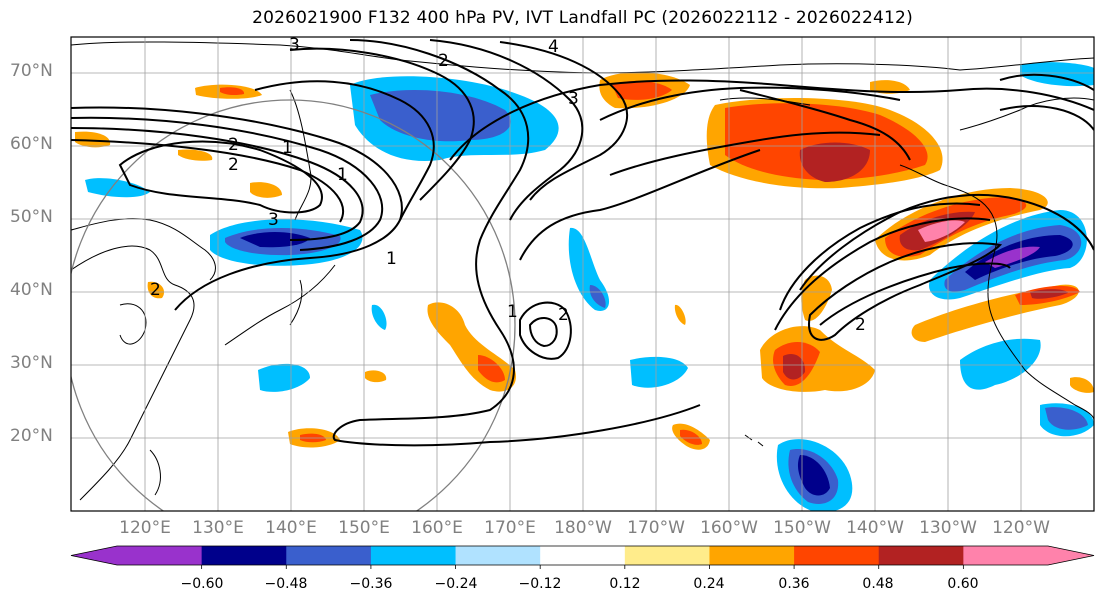 This screenshot has height=604, width=1105. Describe the element at coordinates (875, 528) in the screenshot. I see `lon-label: 140°W` at that location.